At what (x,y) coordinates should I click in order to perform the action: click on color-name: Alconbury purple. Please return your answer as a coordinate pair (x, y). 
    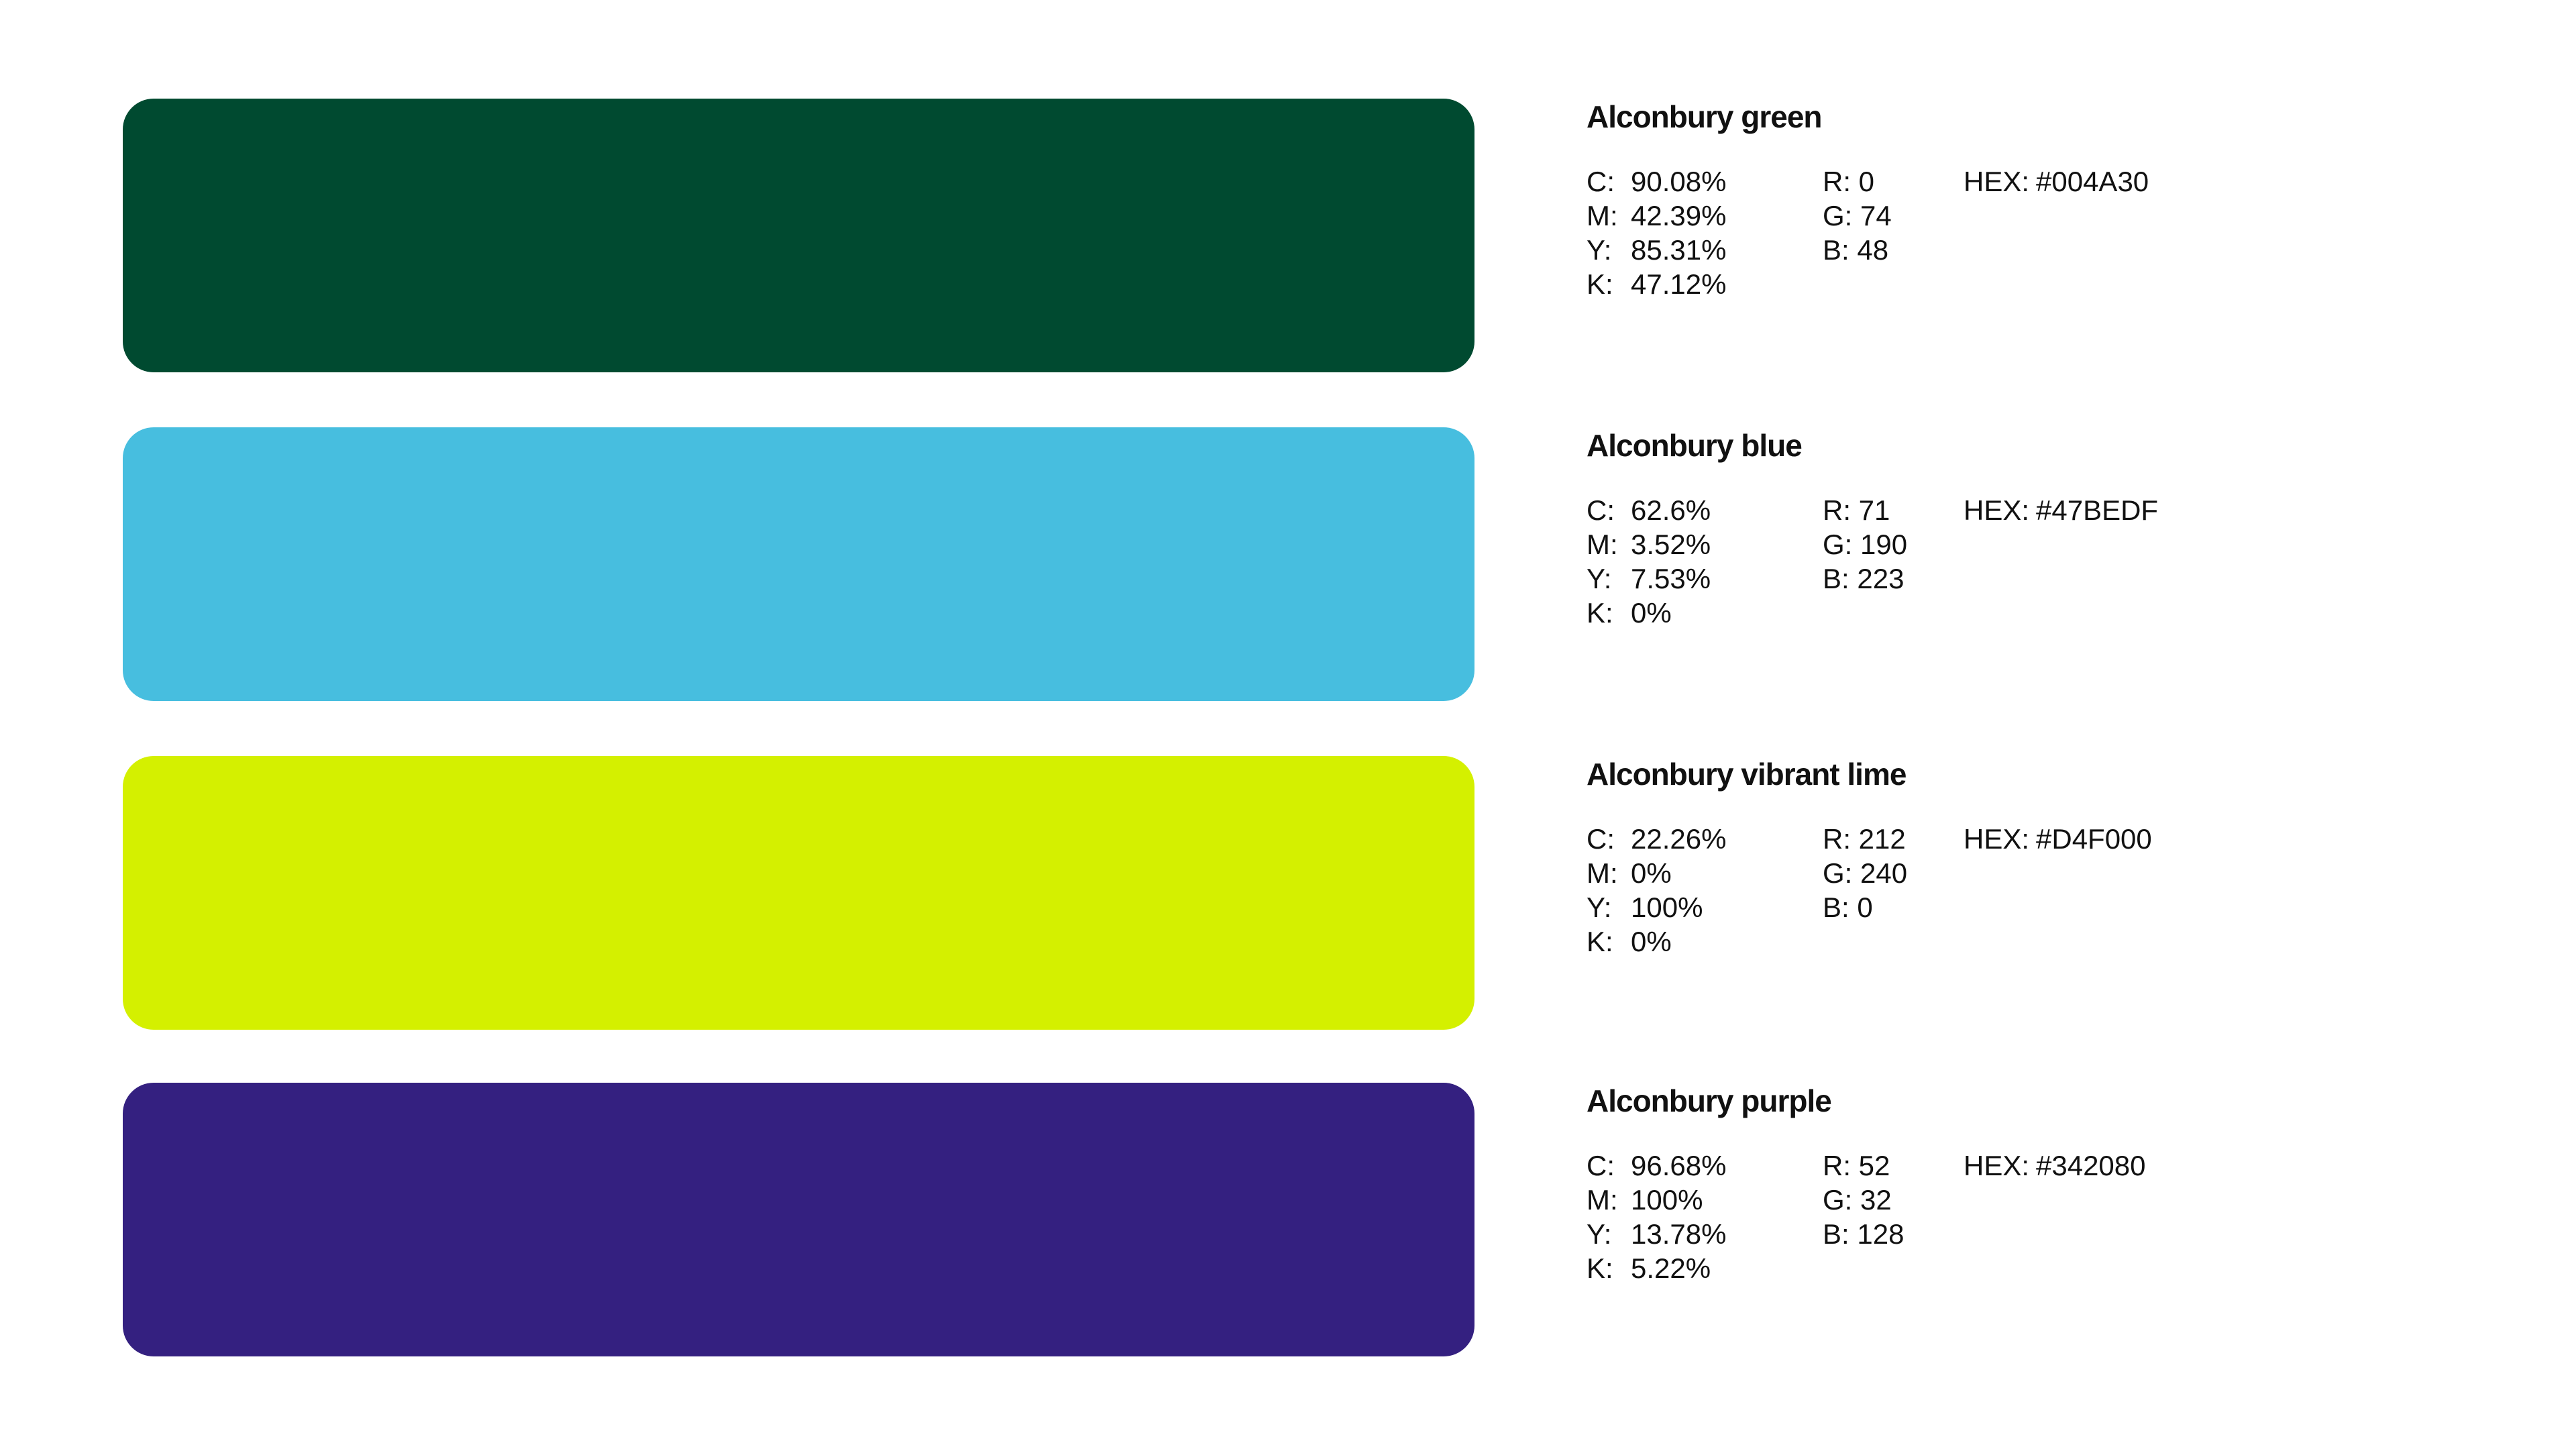
    Looking at the image, I should click on (1709, 1100).